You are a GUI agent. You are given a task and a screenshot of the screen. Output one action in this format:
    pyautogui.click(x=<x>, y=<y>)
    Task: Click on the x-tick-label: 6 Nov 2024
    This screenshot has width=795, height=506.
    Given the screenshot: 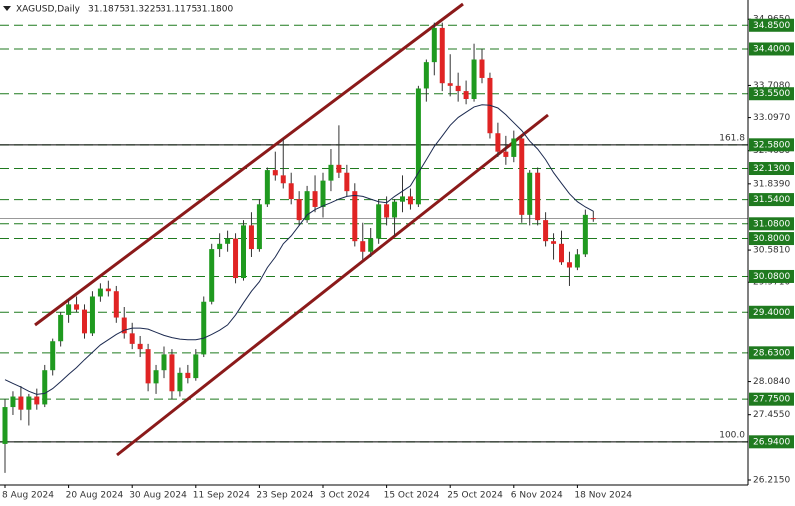 What is the action you would take?
    pyautogui.click(x=537, y=496)
    